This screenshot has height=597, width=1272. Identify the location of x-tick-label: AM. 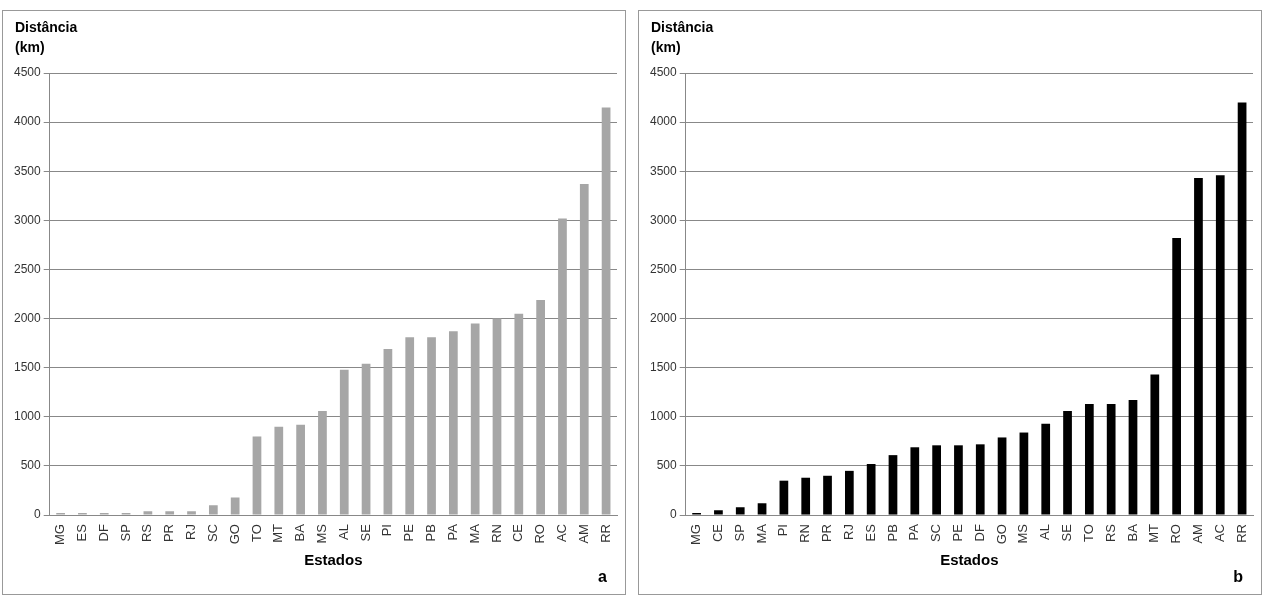
(1198, 534).